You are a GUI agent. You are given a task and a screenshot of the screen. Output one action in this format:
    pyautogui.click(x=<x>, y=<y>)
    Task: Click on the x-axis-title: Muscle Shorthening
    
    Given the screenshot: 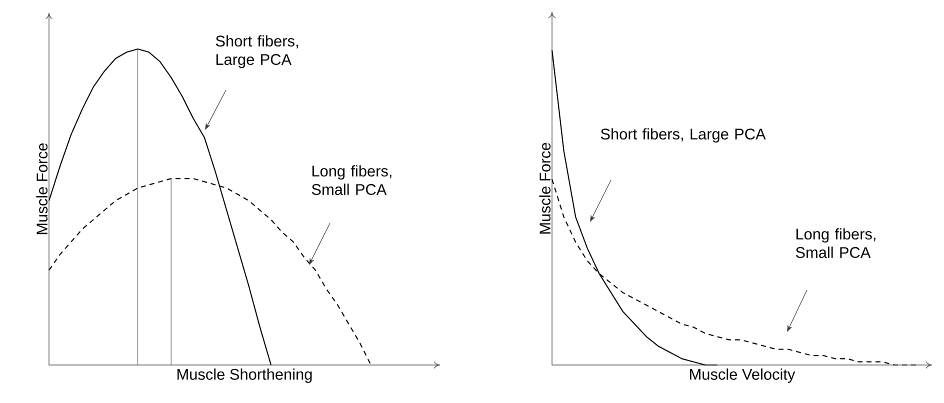 What is the action you would take?
    pyautogui.click(x=245, y=375)
    